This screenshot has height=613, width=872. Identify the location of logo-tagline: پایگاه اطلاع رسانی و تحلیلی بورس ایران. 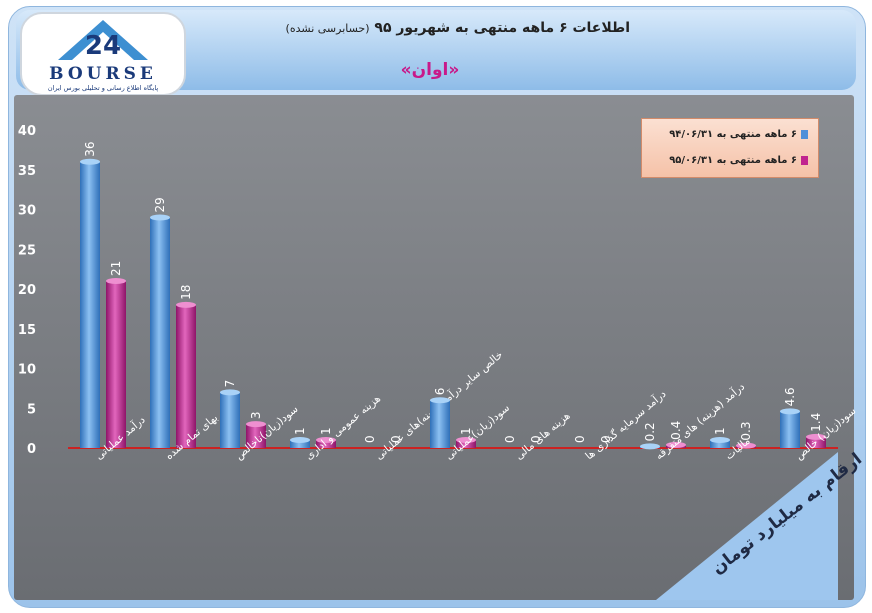
(103, 88).